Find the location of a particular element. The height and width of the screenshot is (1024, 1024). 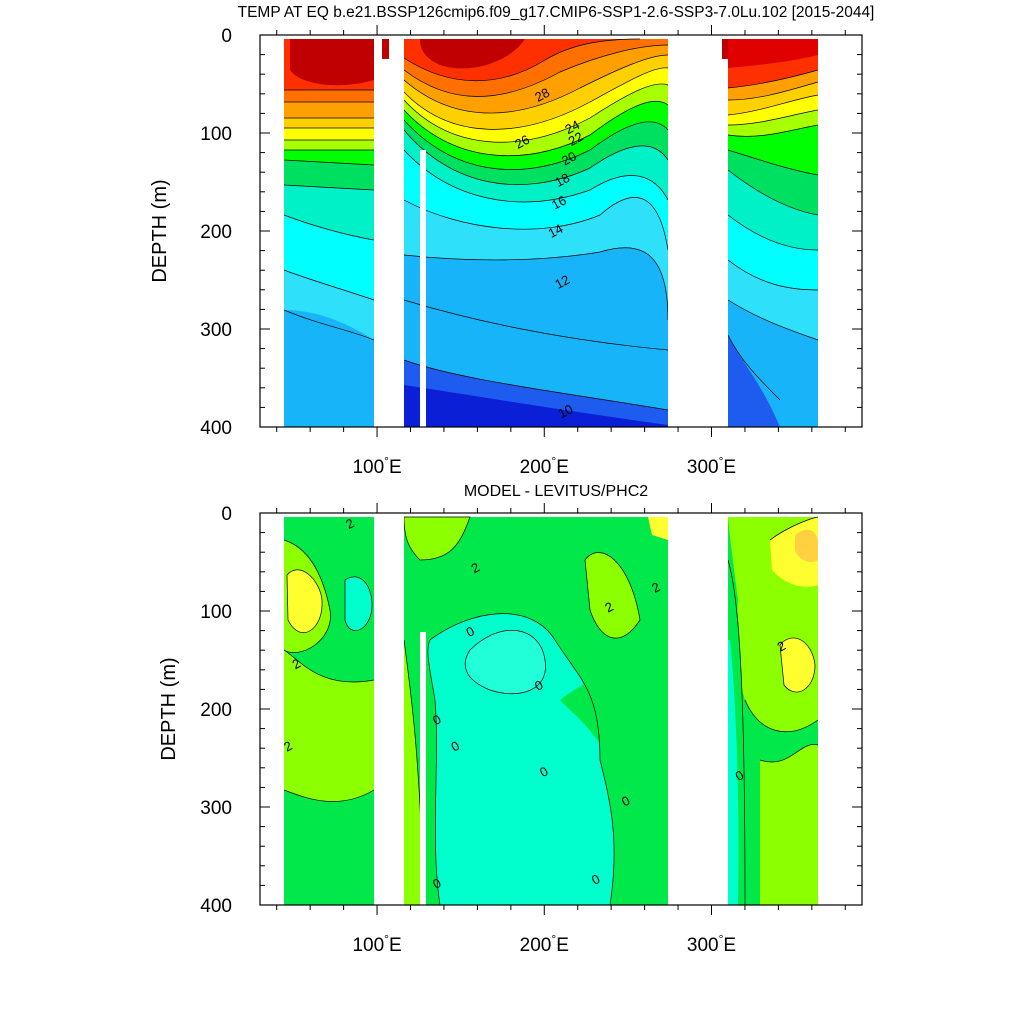

central-diff-yellow-right is located at coordinates (658, 528).